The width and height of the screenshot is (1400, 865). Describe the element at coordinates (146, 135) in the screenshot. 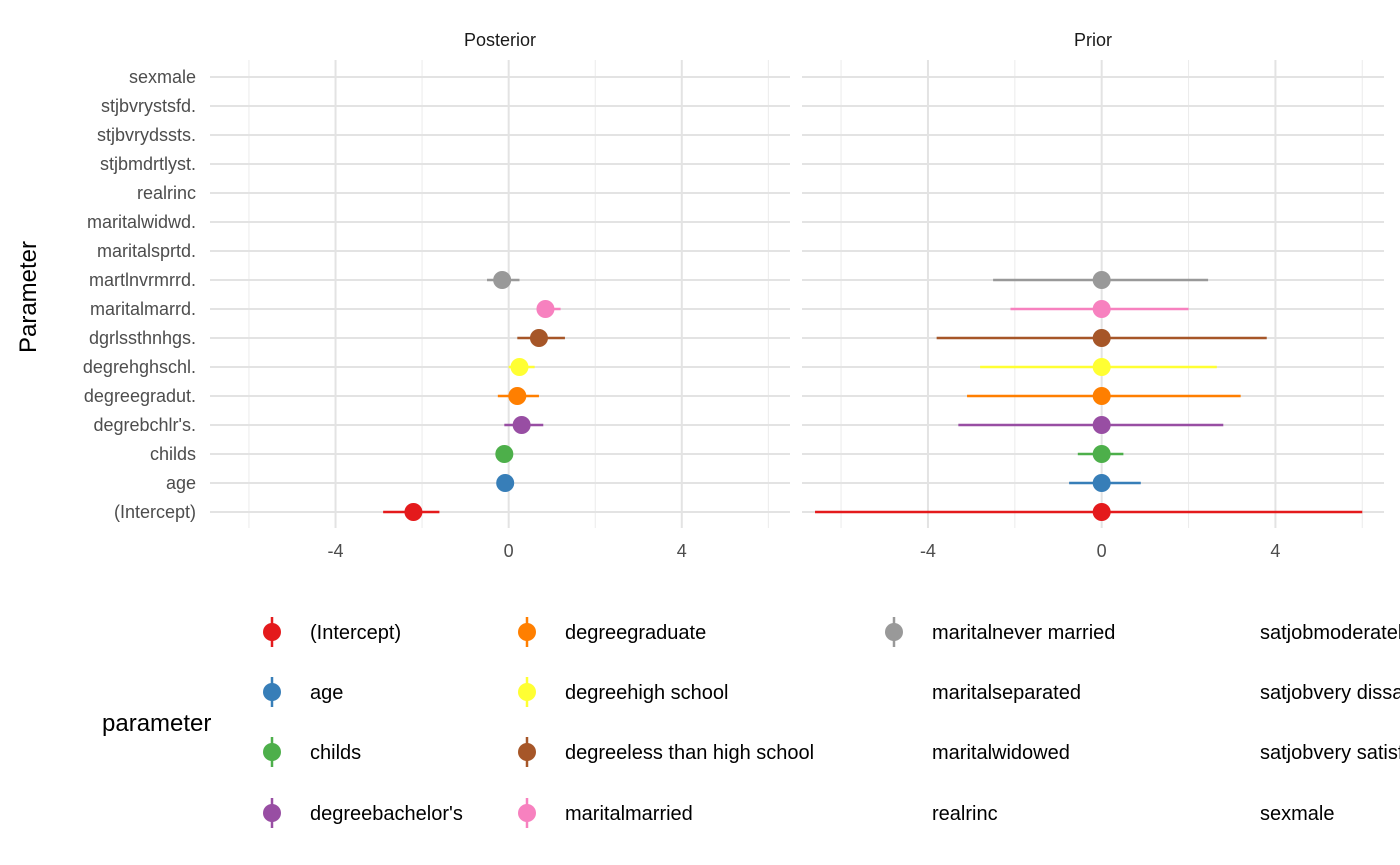

I see `y-tick-label: stjbvrydssts.` at that location.